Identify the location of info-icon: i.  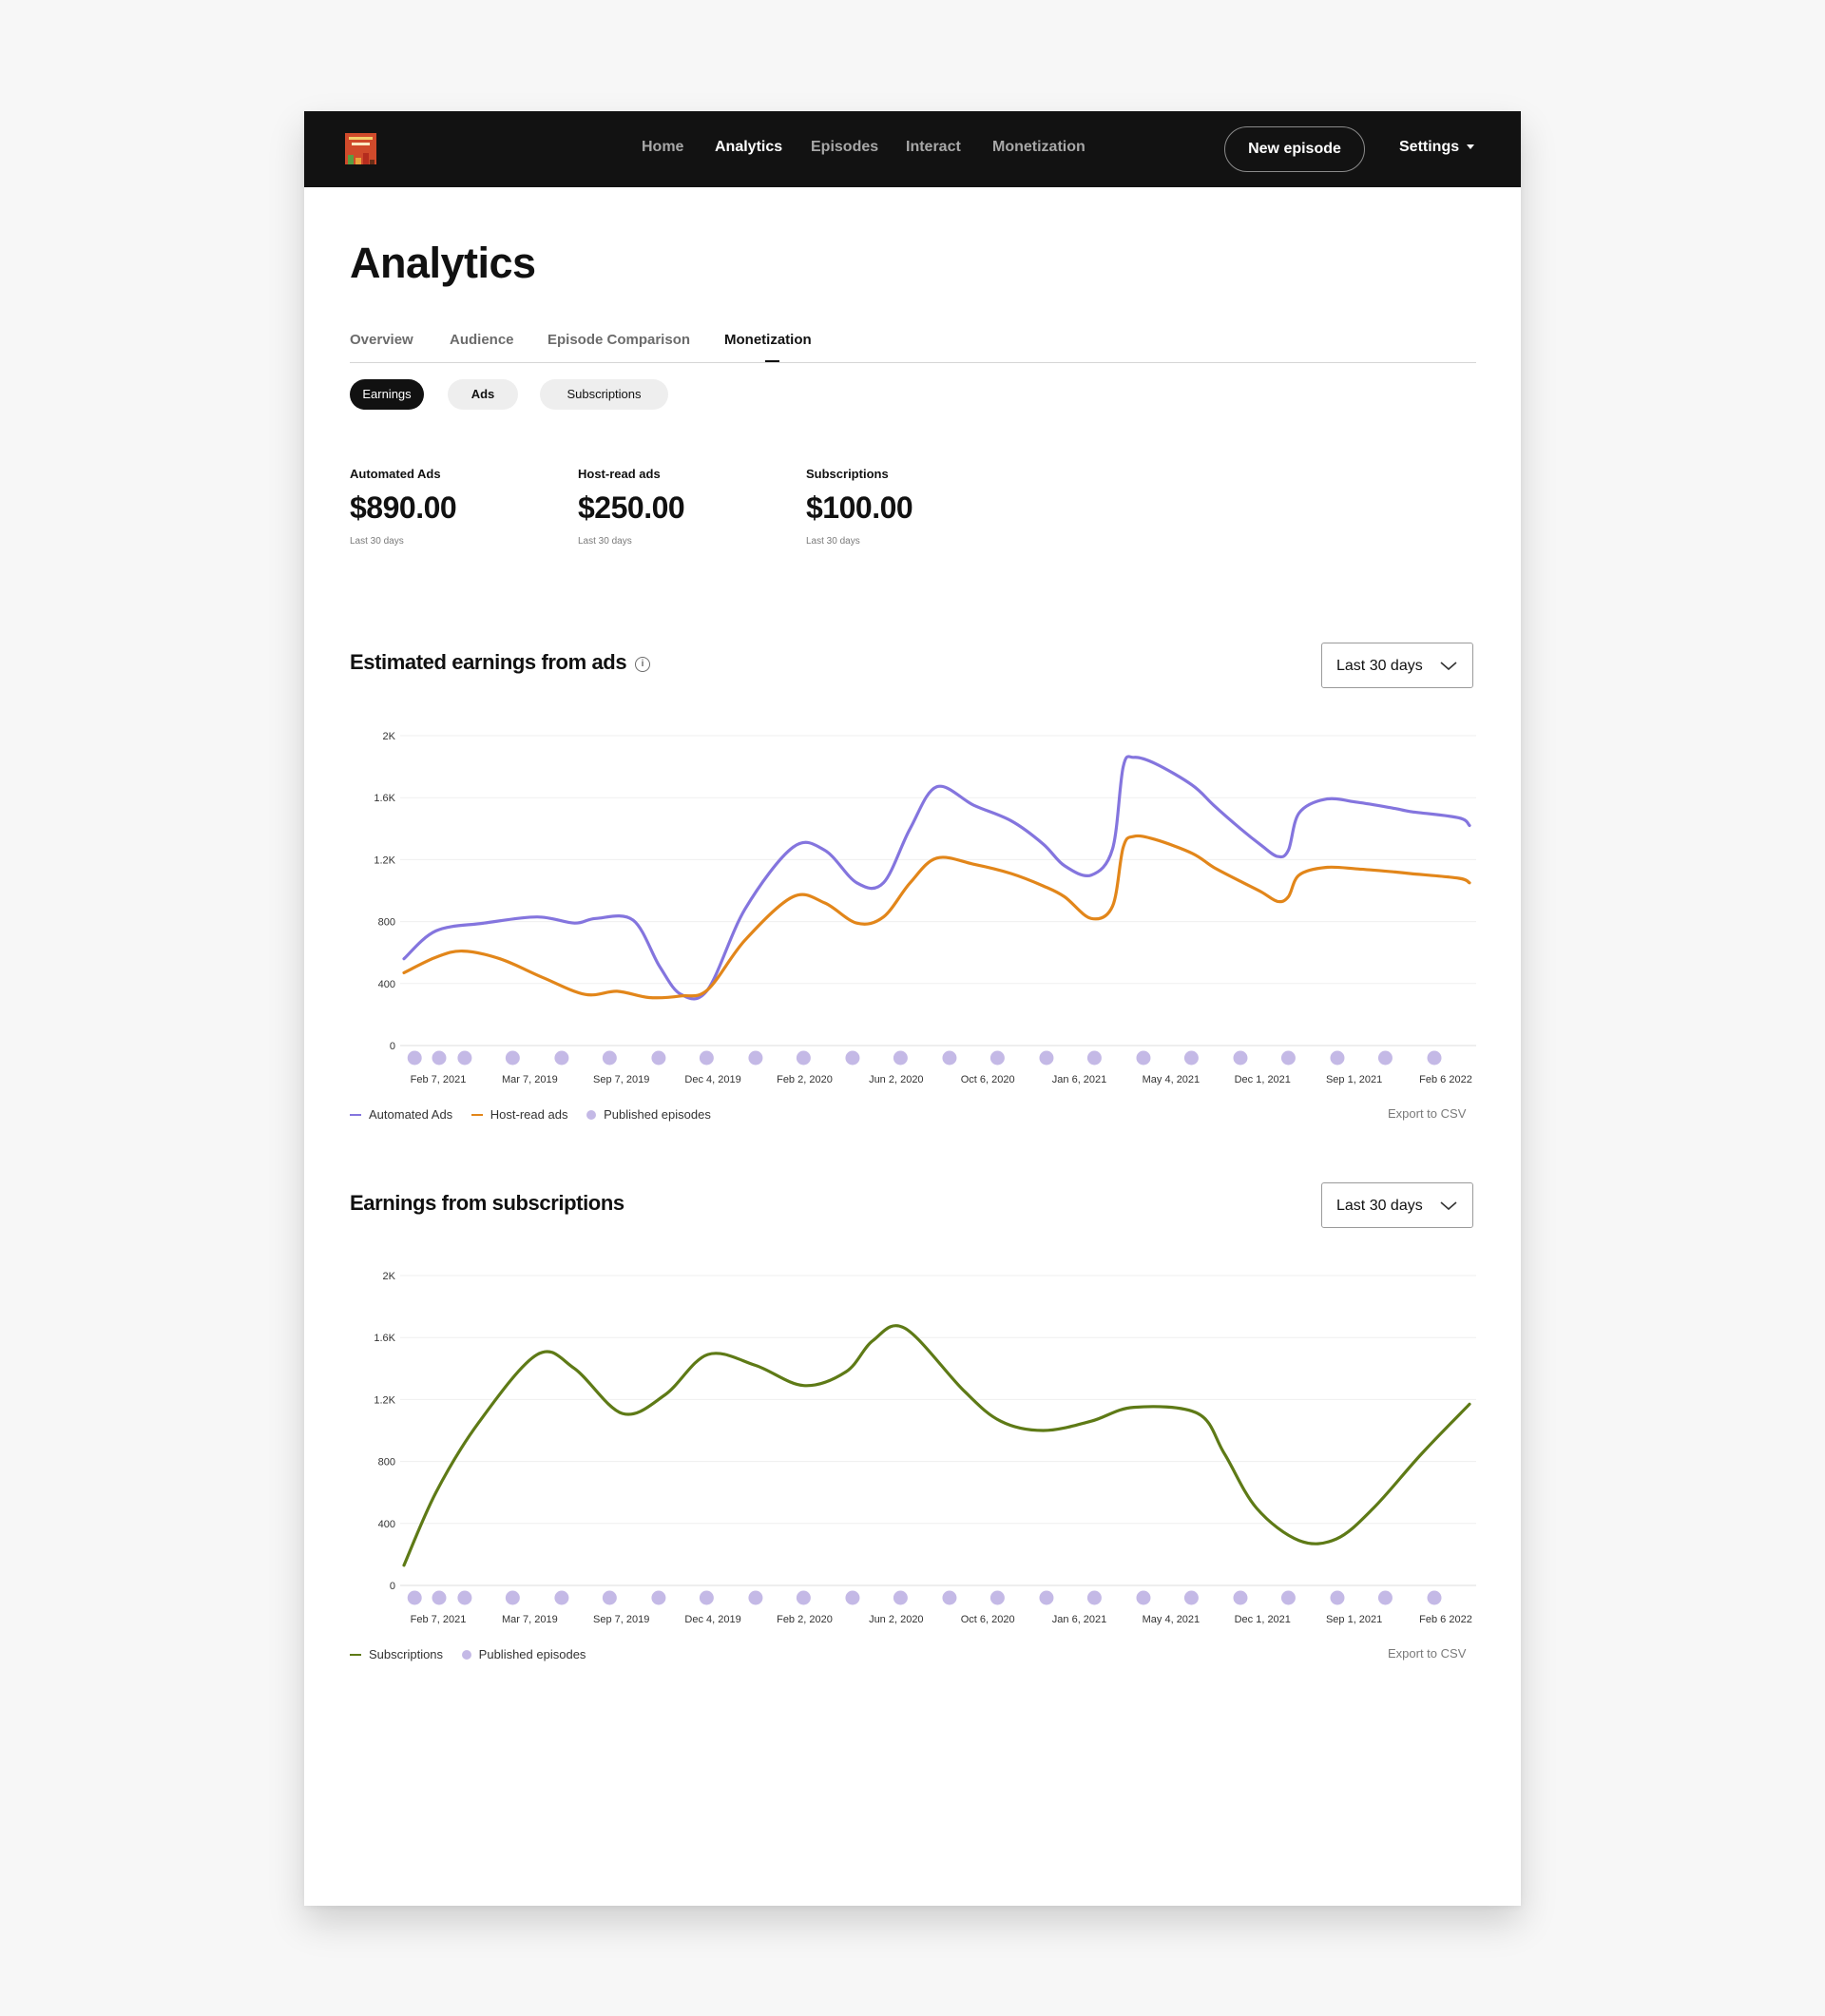
(642, 664).